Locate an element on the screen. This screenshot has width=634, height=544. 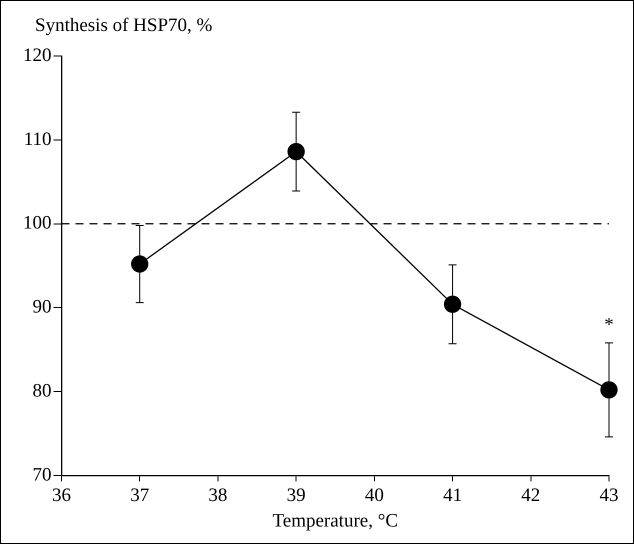
y-tick-label: 80 is located at coordinates (42, 391).